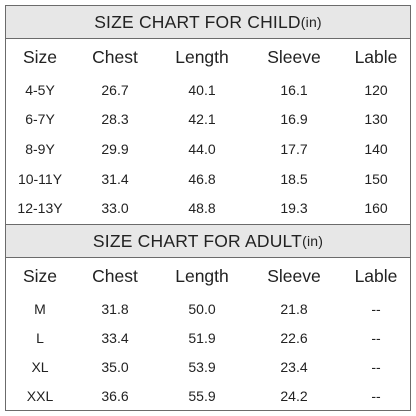  I want to click on table-cell-sleeve: 16.1, so click(294, 89).